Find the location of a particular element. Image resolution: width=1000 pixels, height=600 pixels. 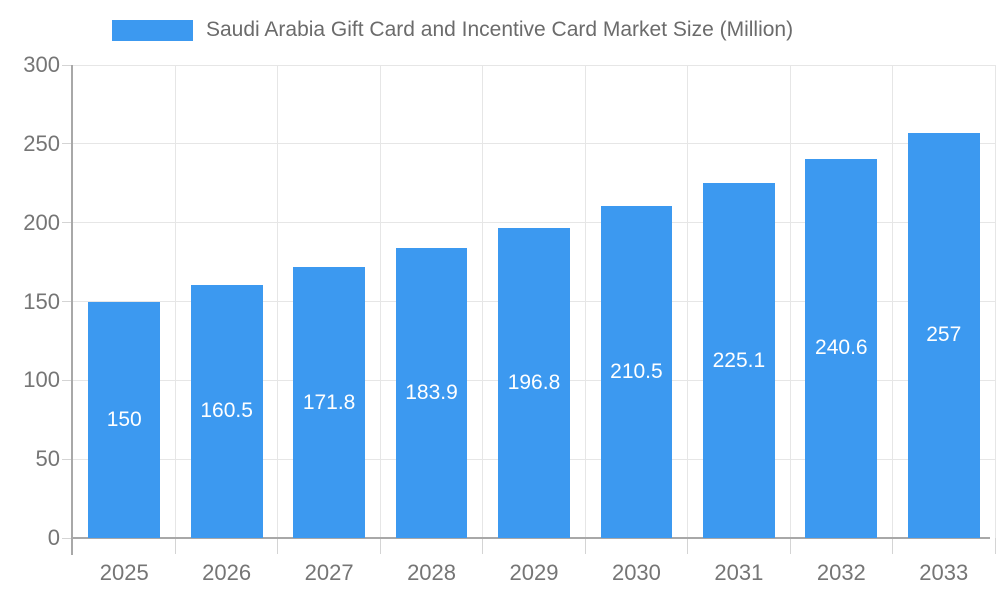

y-axis-label: 200 is located at coordinates (41, 222).